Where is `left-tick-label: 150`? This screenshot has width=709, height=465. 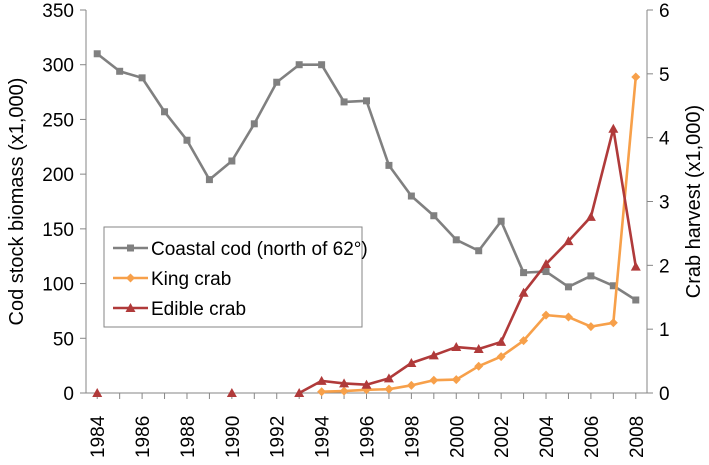
left-tick-label: 150 is located at coordinates (58, 230).